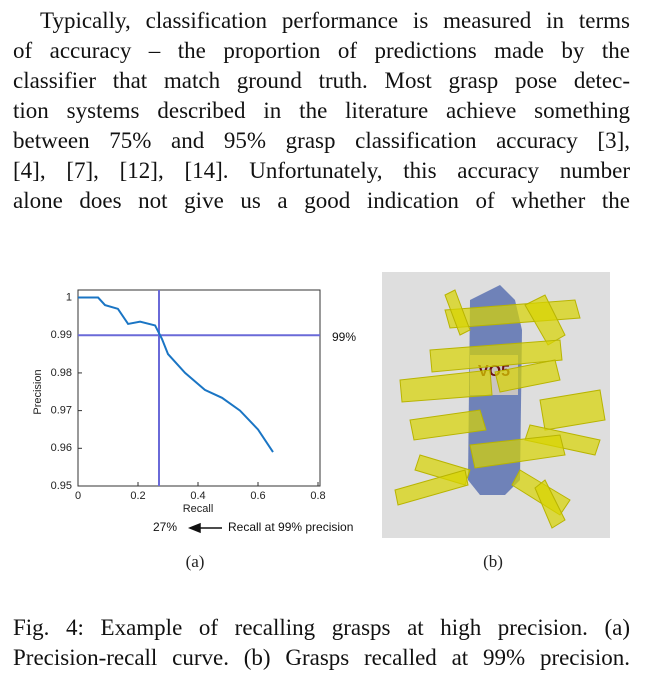 The width and height of the screenshot is (649, 690). What do you see at coordinates (195, 561) in the screenshot?
I see `subfigure-label: (a)` at bounding box center [195, 561].